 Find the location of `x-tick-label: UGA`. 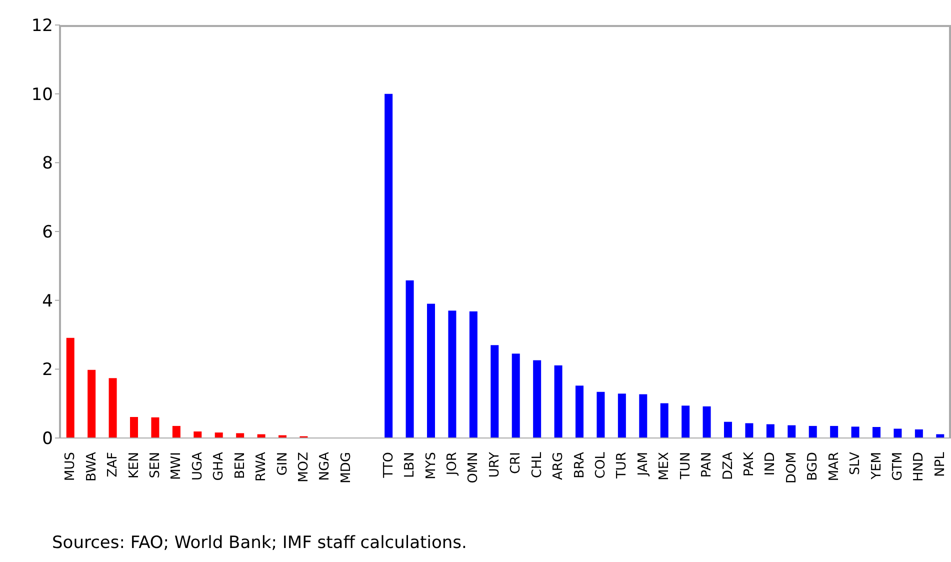

x-tick-label: UGA is located at coordinates (198, 466).